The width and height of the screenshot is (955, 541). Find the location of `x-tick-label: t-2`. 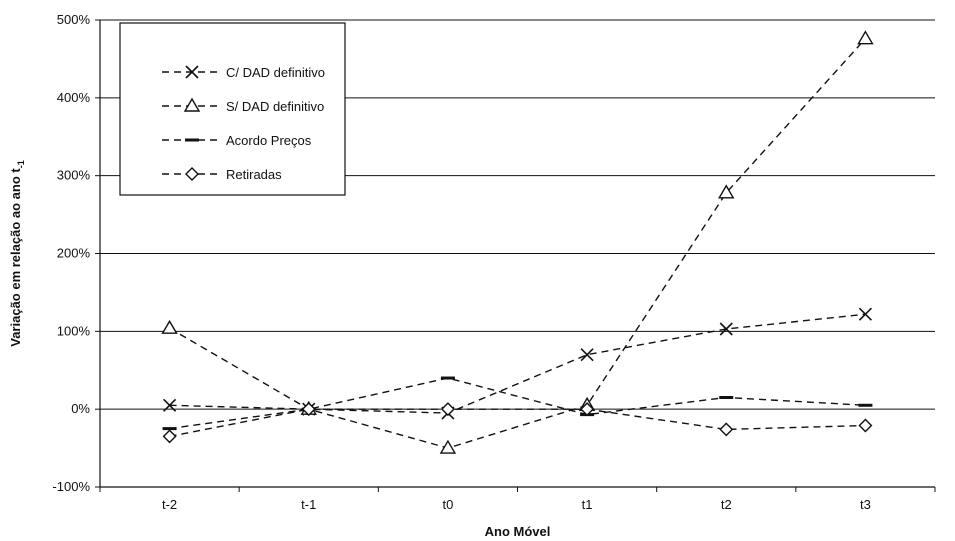

x-tick-label: t-2 is located at coordinates (169, 504).